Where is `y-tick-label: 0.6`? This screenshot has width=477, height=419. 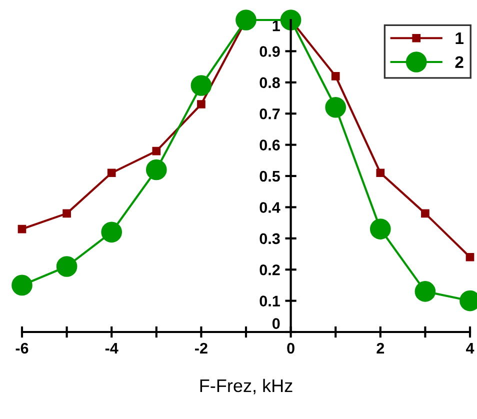
y-tick-label: 0.6 is located at coordinates (270, 145).